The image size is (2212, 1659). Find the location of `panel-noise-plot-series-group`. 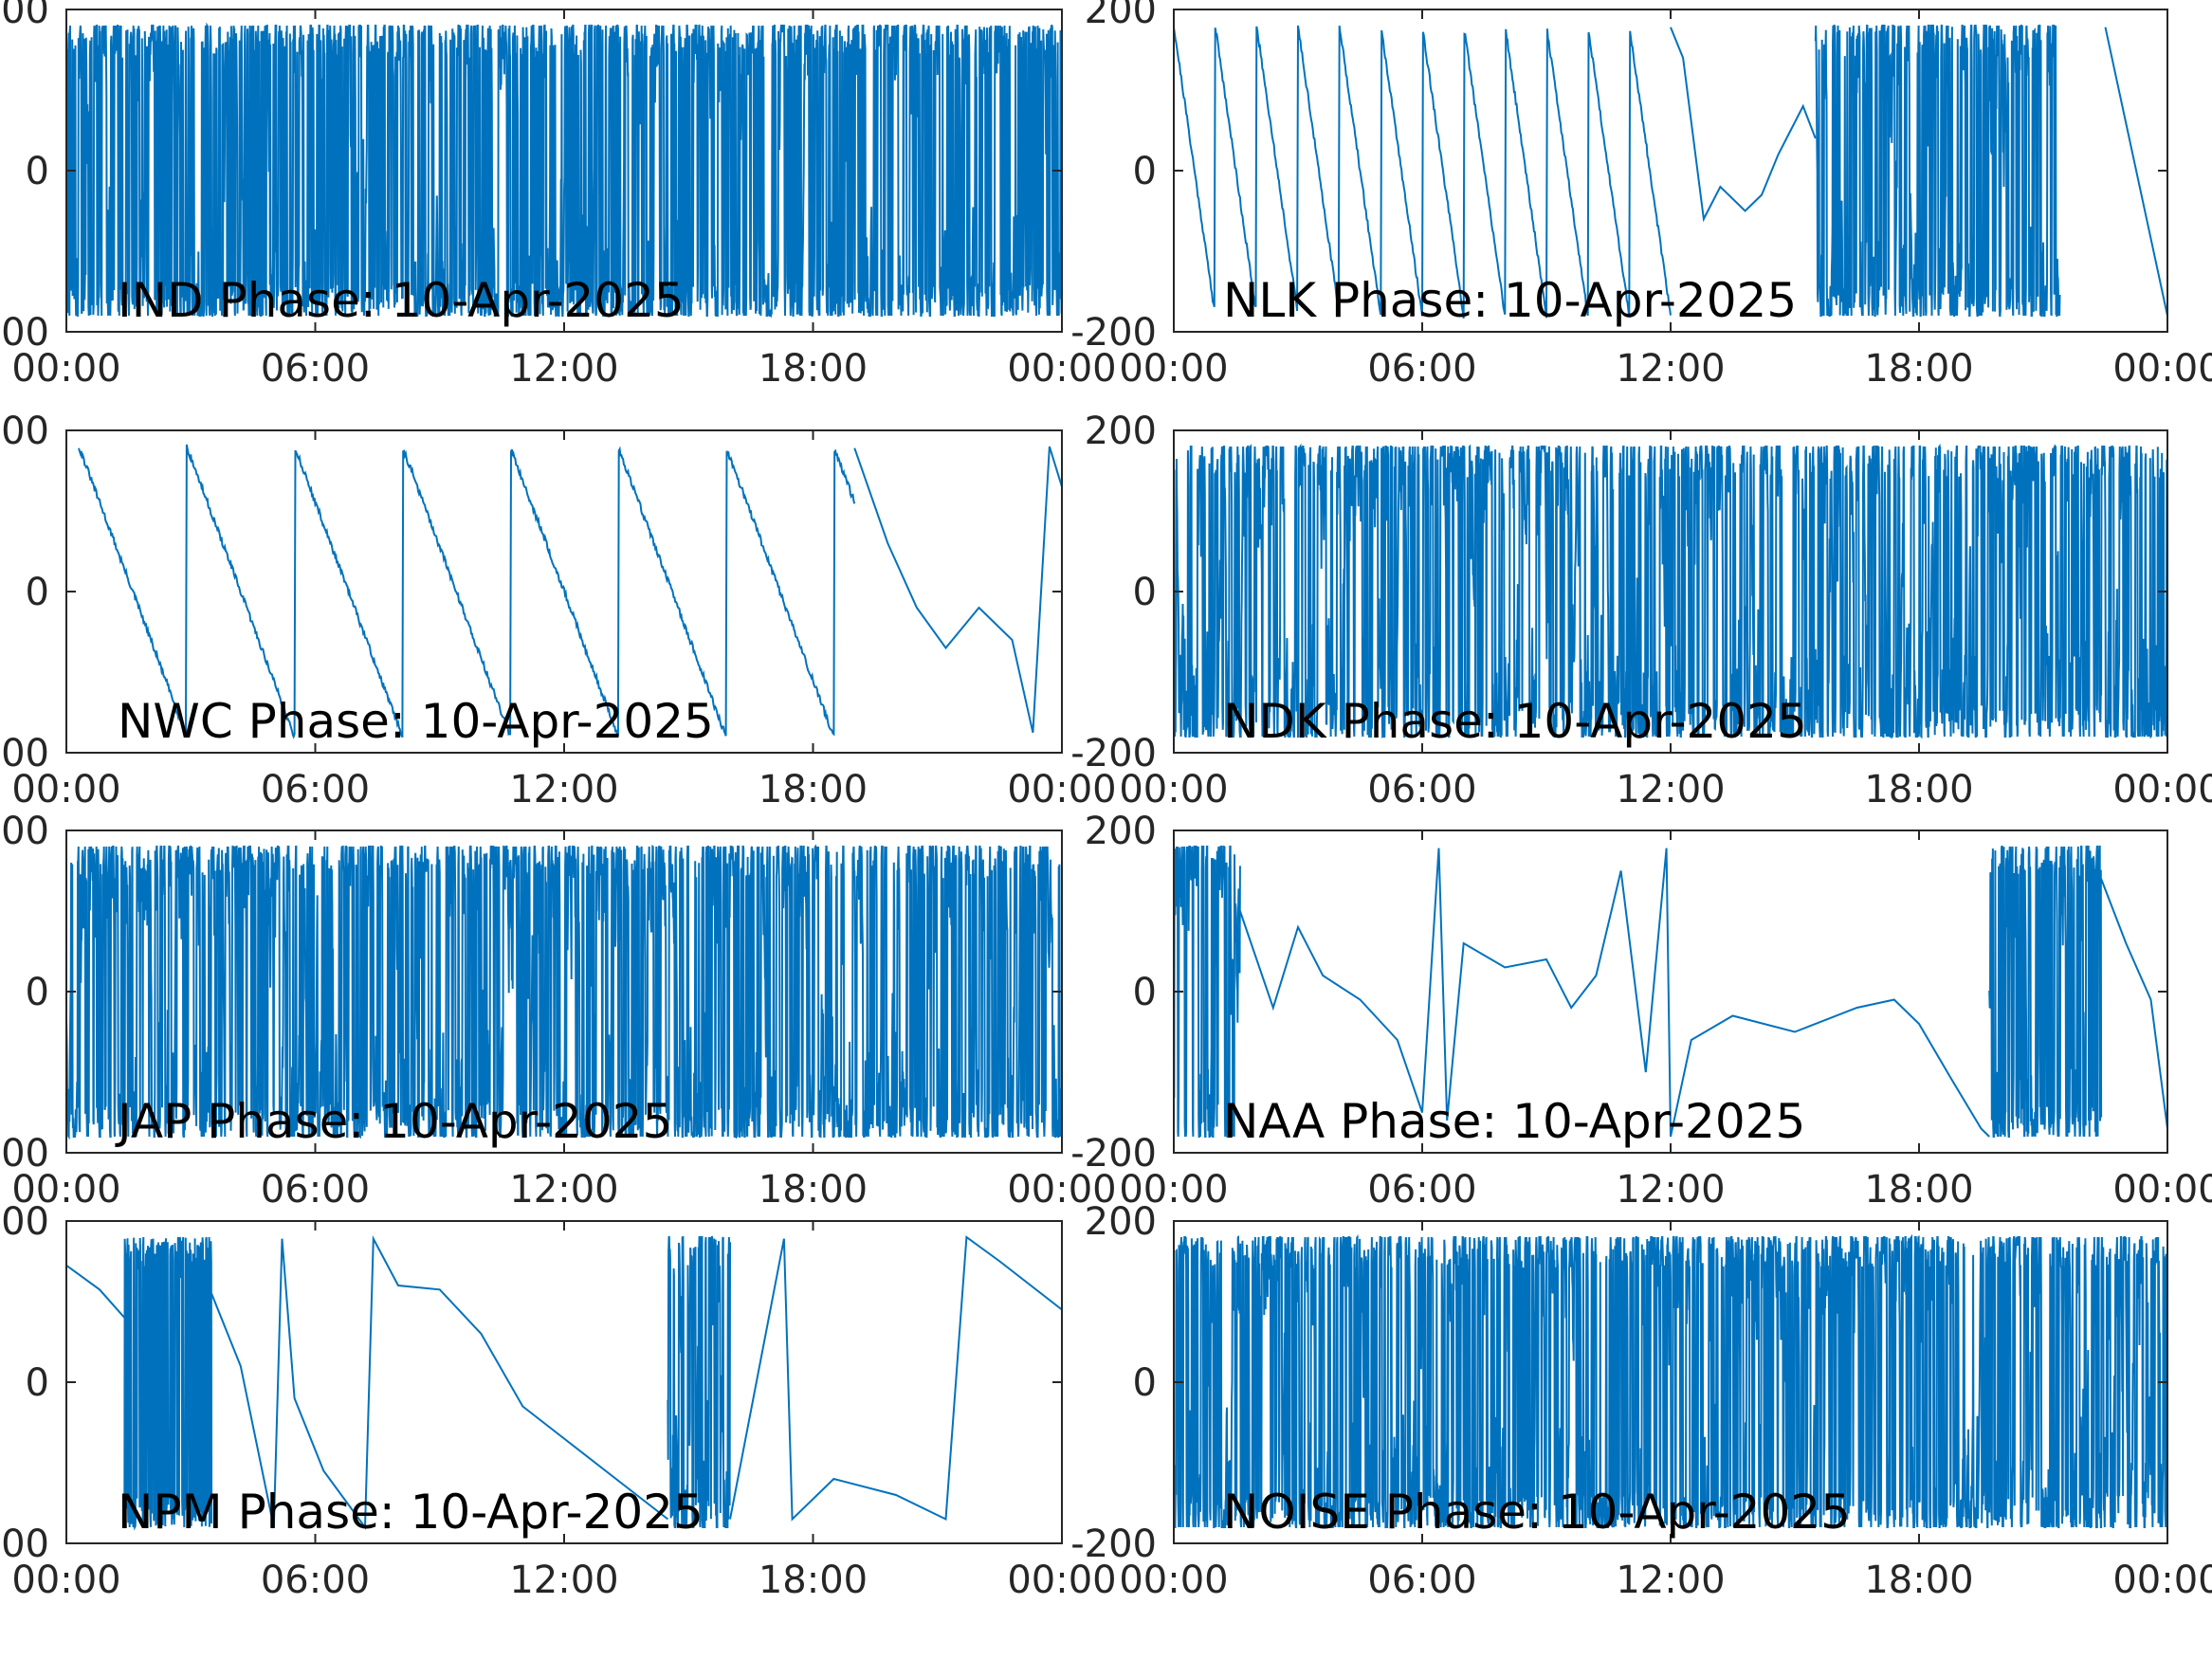

panel-noise-plot-series-group is located at coordinates (1670, 1380).